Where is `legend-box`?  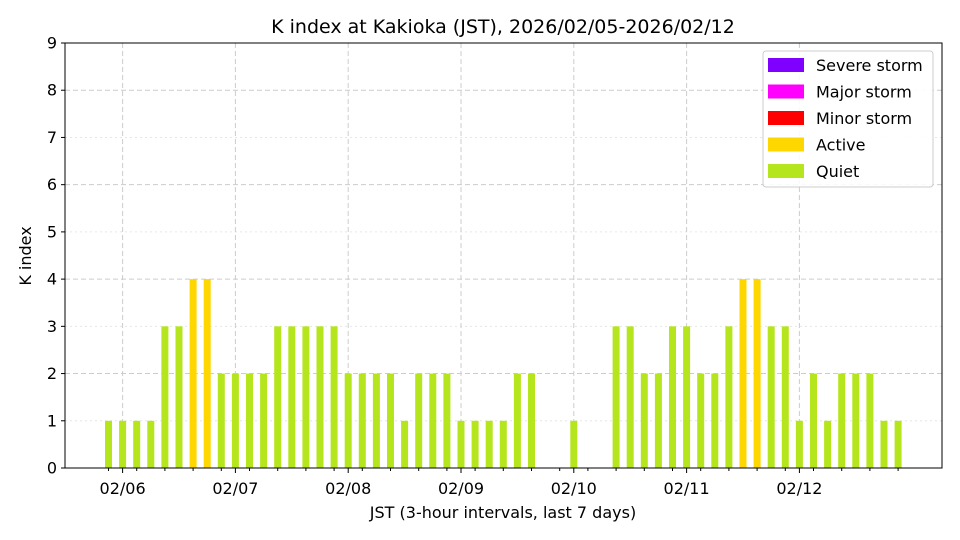 legend-box is located at coordinates (848, 119).